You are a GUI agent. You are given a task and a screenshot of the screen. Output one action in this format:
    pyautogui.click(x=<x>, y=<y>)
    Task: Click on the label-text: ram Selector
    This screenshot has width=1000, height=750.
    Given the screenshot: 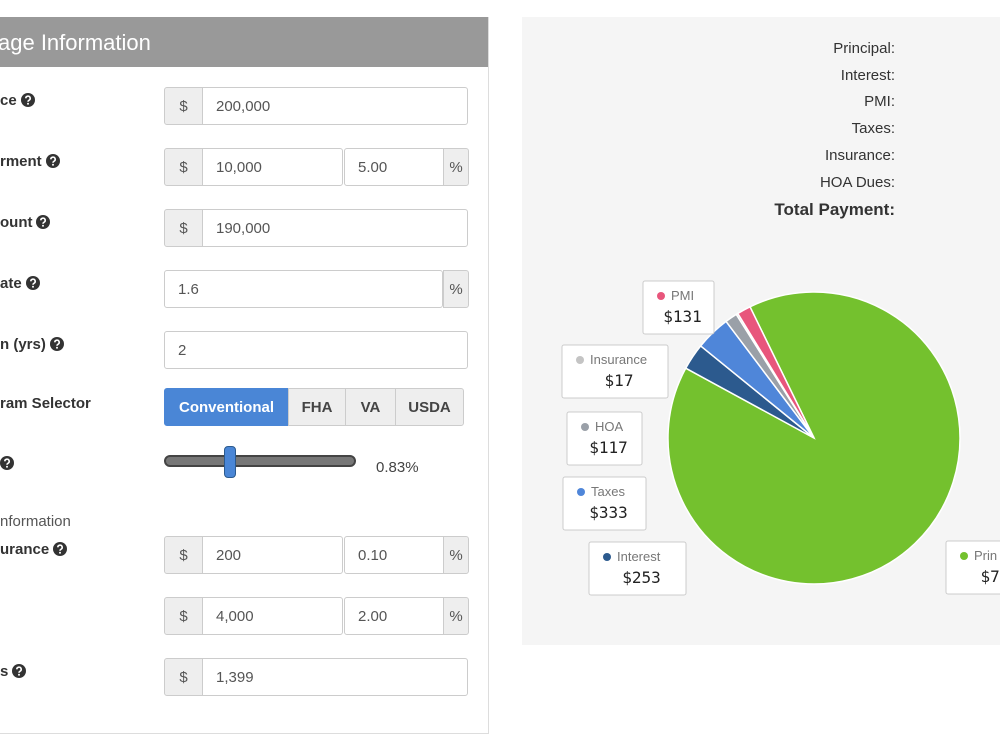 What is the action you would take?
    pyautogui.click(x=45, y=403)
    